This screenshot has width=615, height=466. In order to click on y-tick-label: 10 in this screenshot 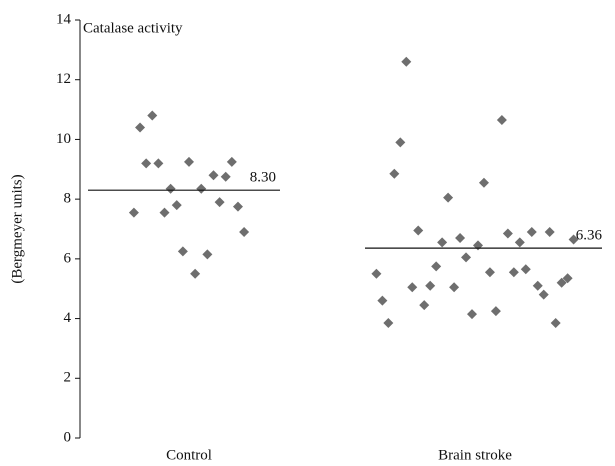, I will do `click(63, 139)`.